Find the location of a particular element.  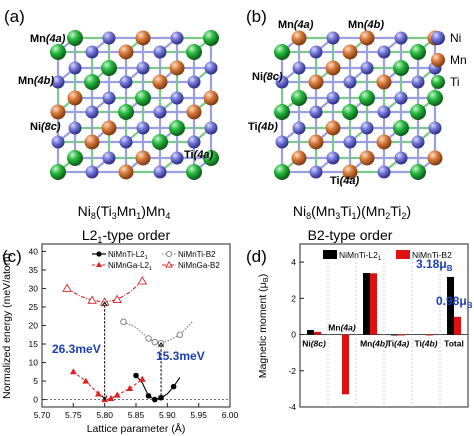

atom-legend-ni-swatch is located at coordinates (438, 38).